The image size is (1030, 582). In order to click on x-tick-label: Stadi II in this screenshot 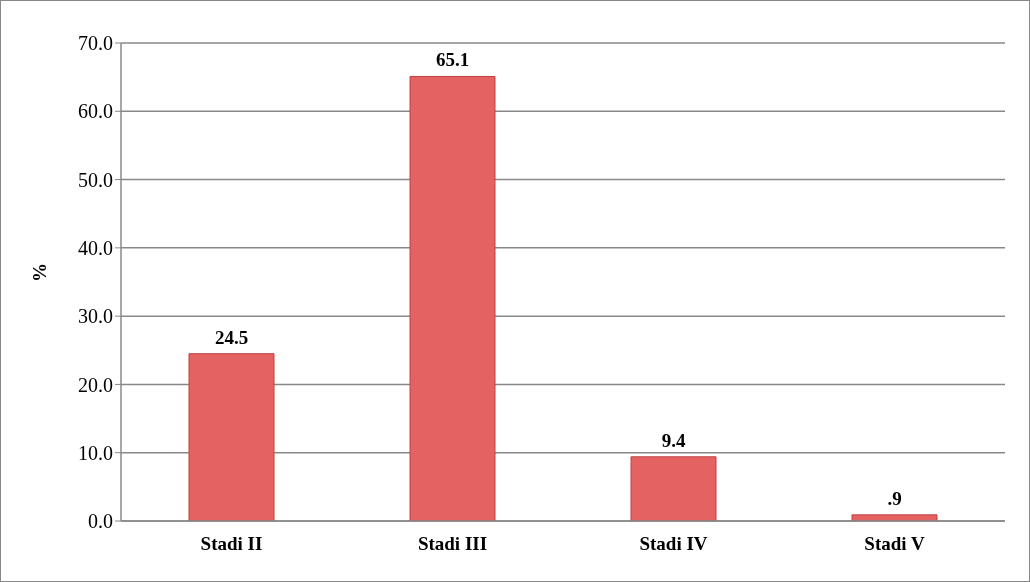, I will do `click(231, 544)`.